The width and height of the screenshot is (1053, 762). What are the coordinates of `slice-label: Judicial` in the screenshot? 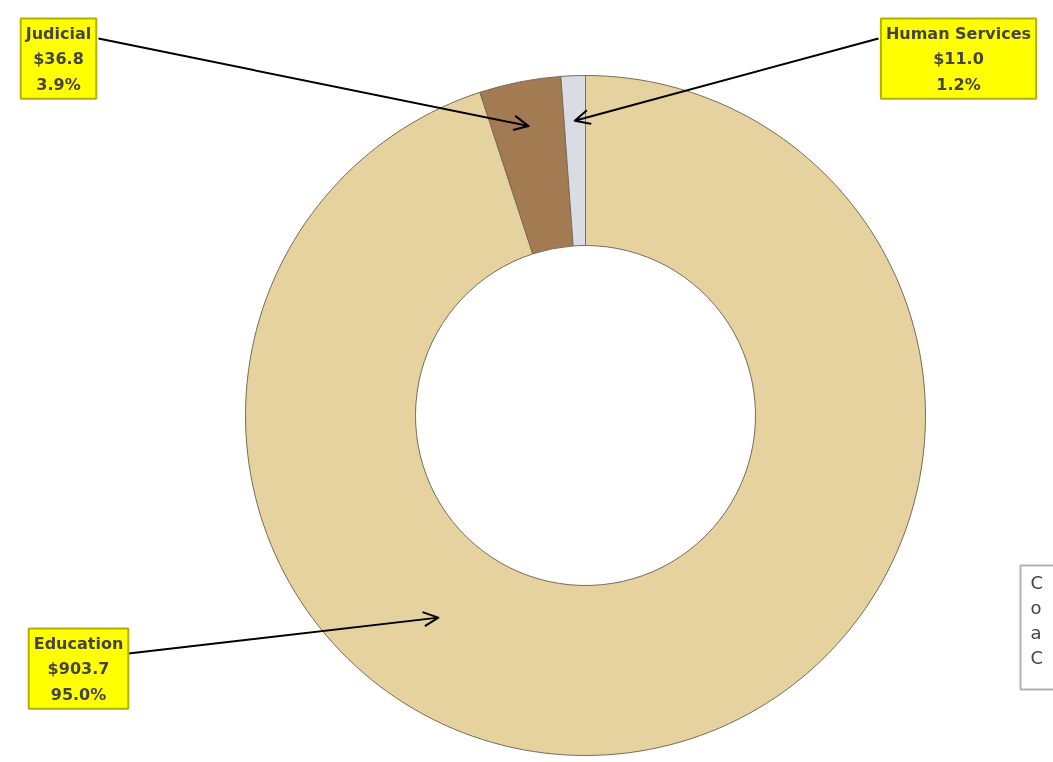 It's located at (58, 33).